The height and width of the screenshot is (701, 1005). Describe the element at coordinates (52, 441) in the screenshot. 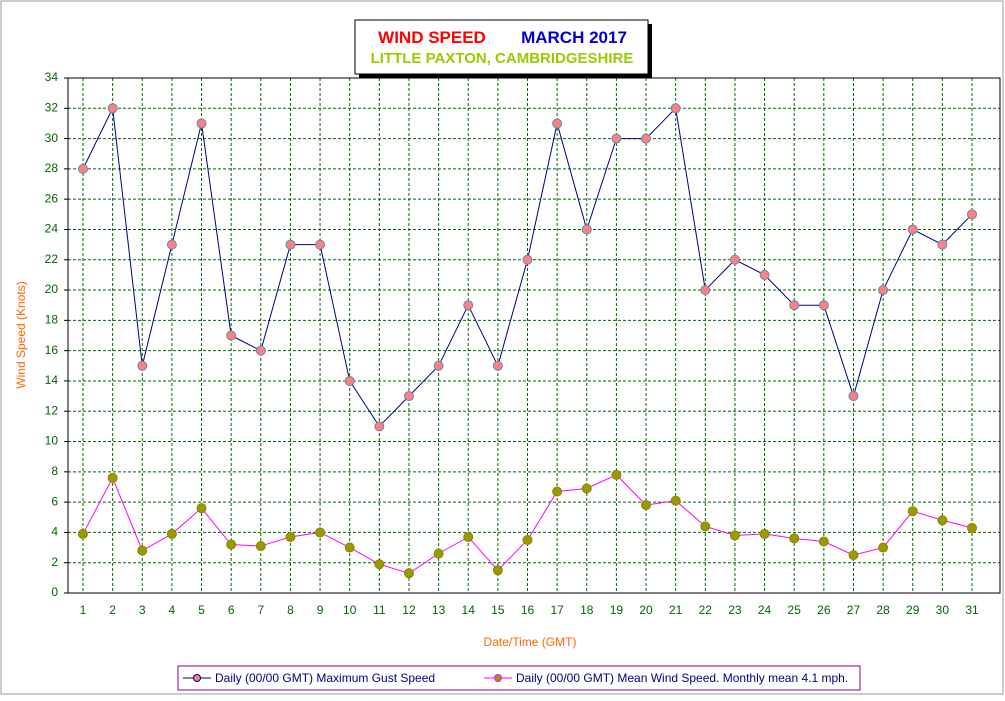

I see `y-tick-label: 10` at that location.